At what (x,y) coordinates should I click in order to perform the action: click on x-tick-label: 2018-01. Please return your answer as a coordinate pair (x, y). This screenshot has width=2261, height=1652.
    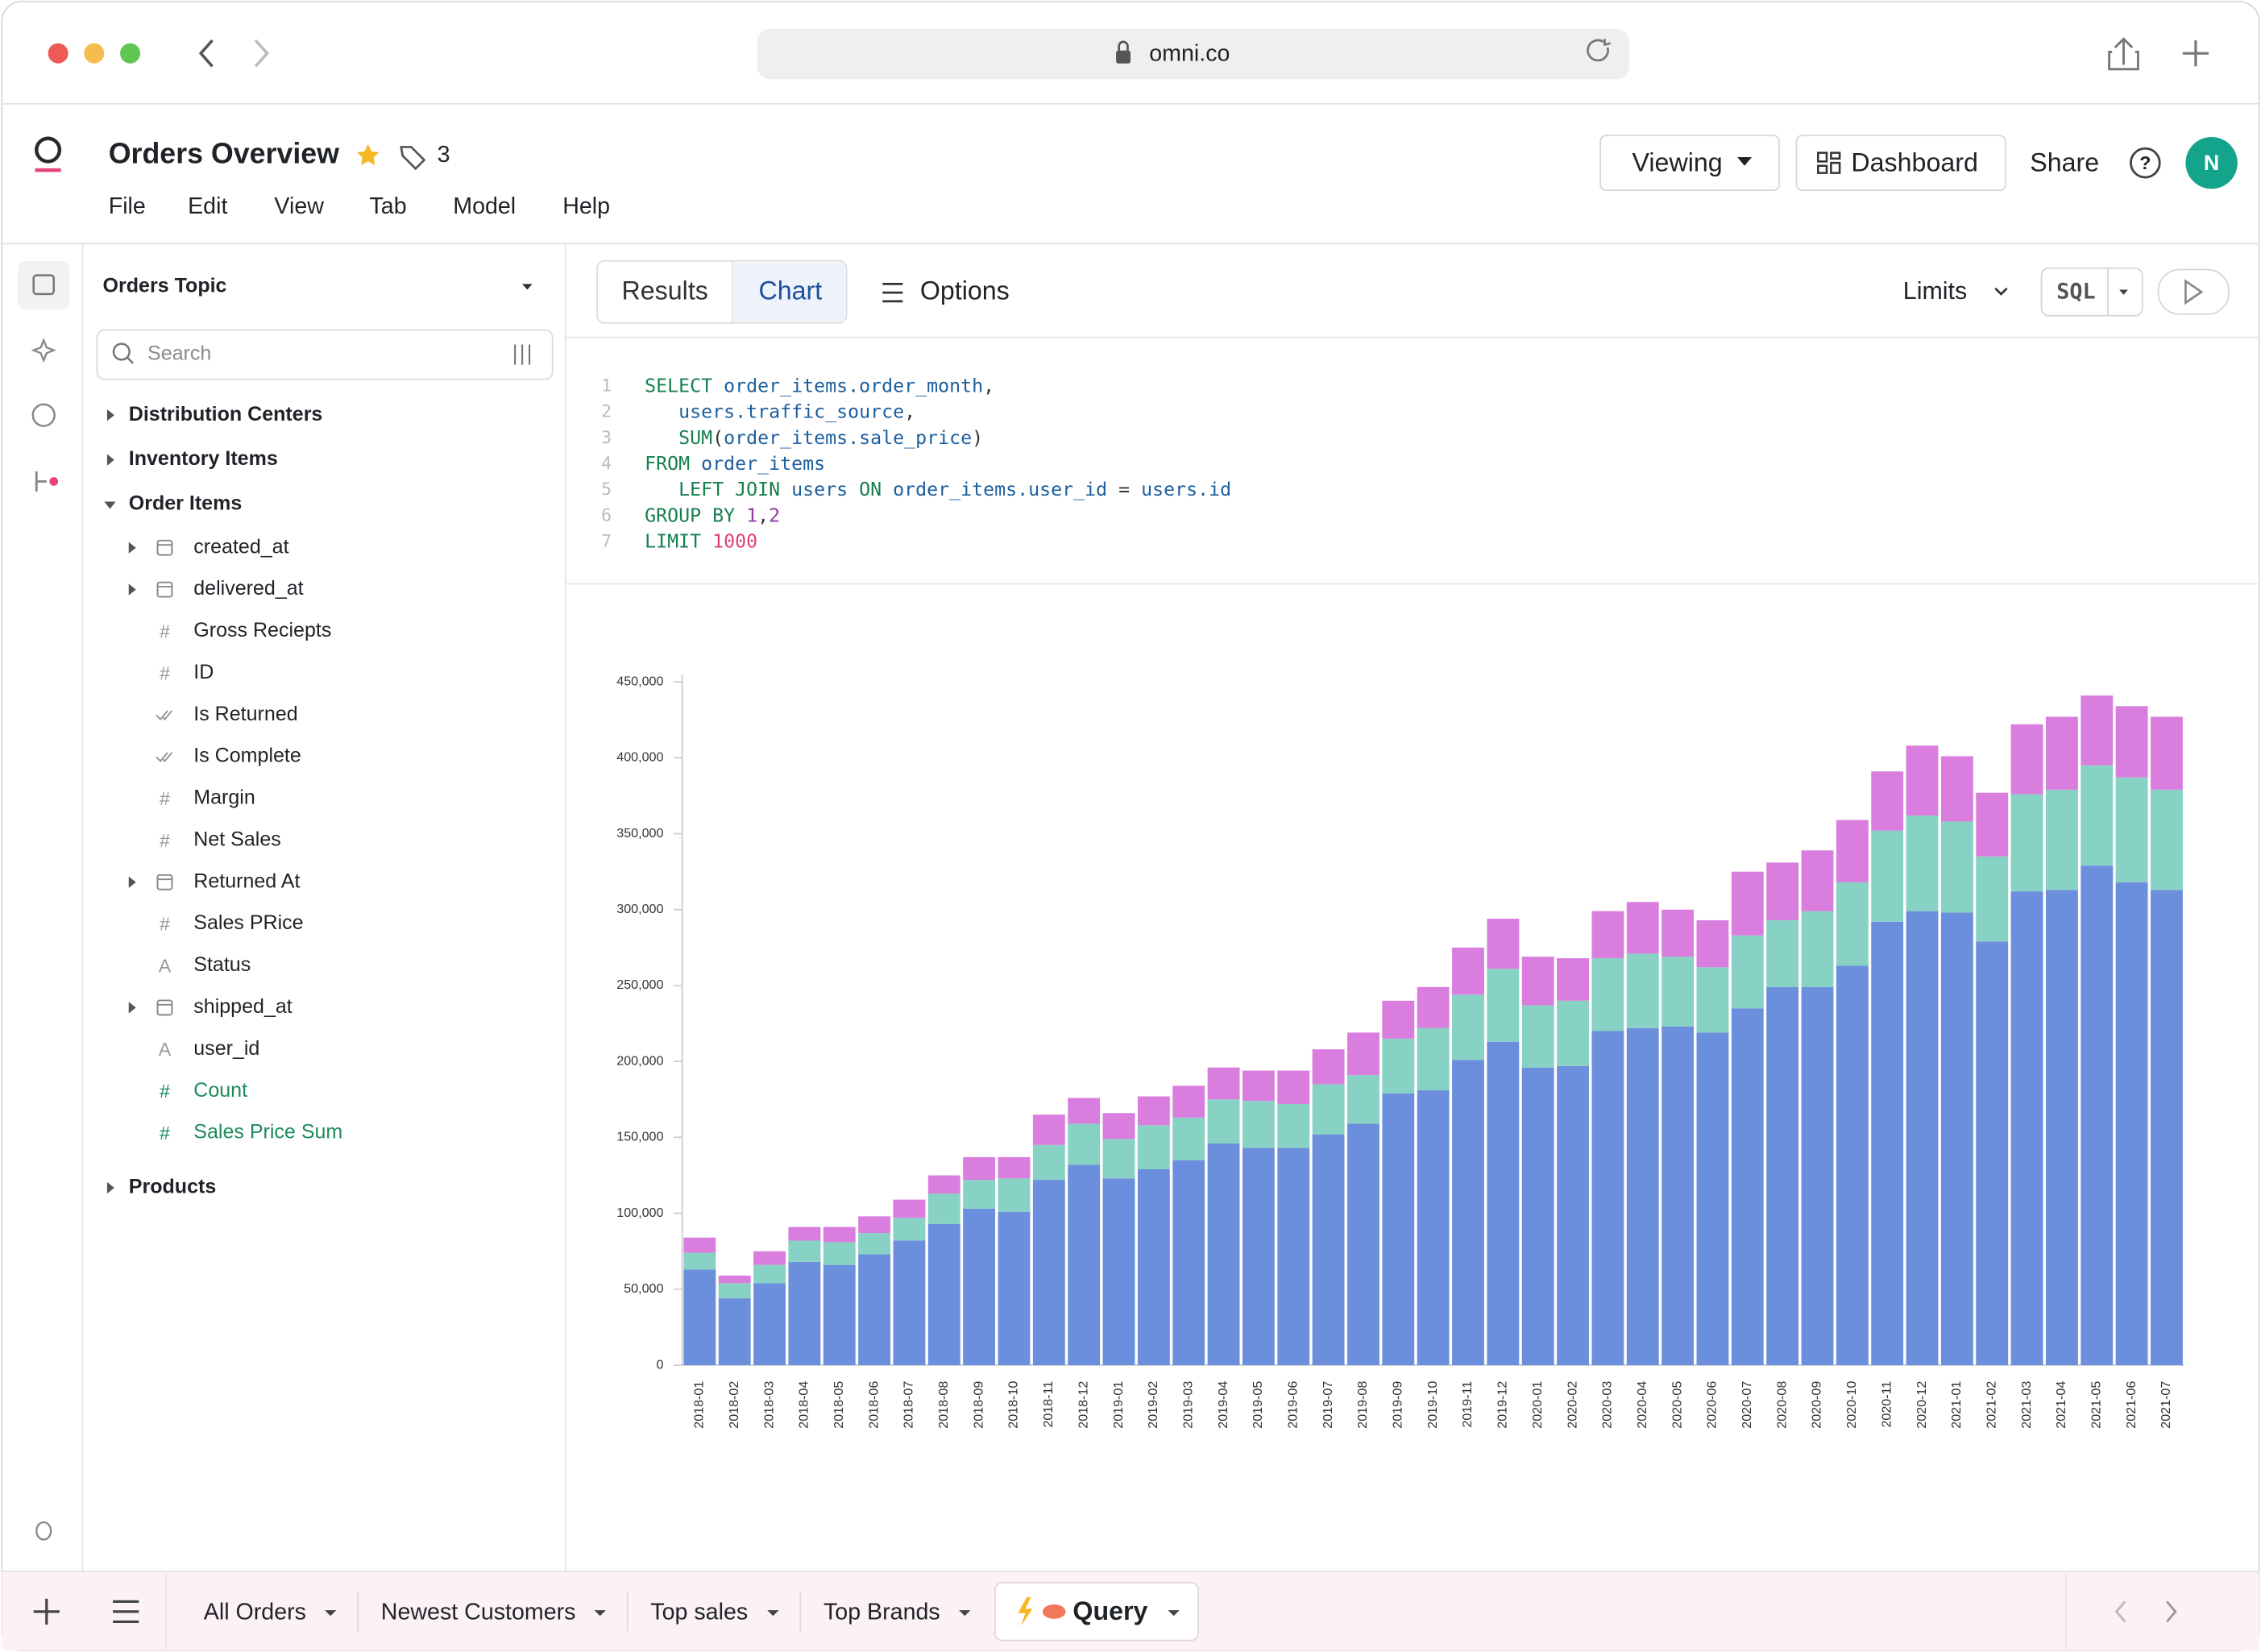
    Looking at the image, I should click on (699, 1405).